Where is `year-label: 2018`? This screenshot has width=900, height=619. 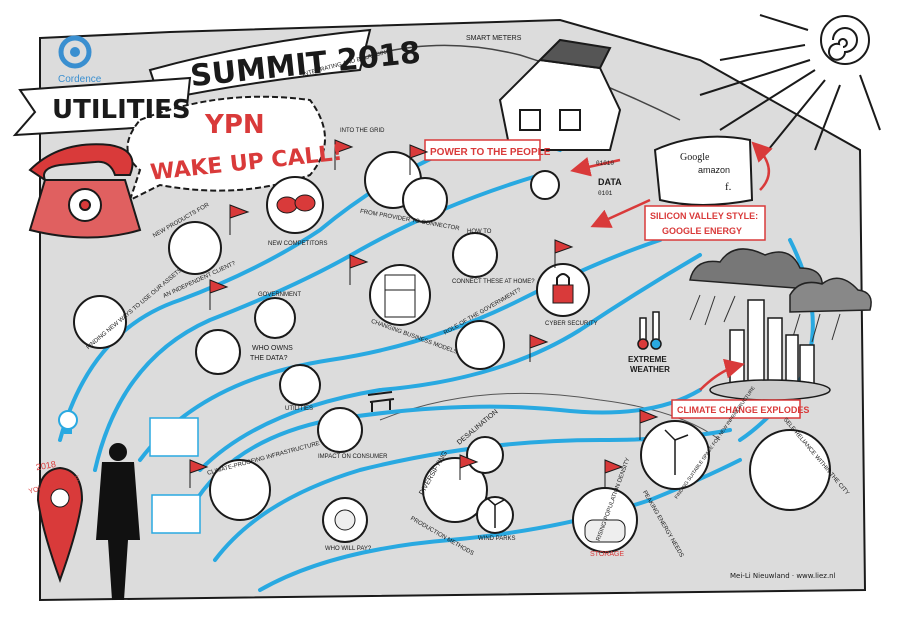 year-label: 2018 is located at coordinates (45, 465).